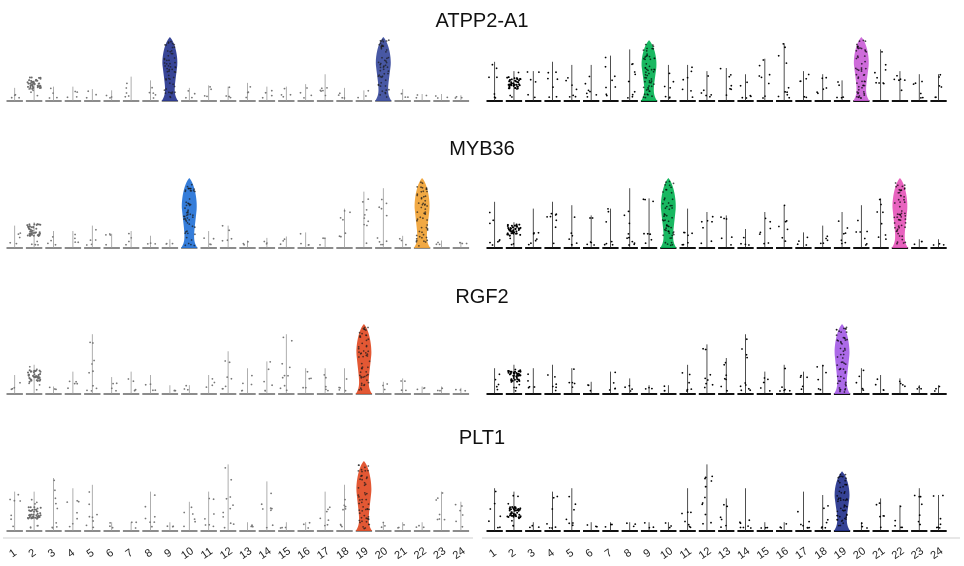 This screenshot has height=566, width=964. What do you see at coordinates (724, 553) in the screenshot?
I see `cluster-label-13: 13` at bounding box center [724, 553].